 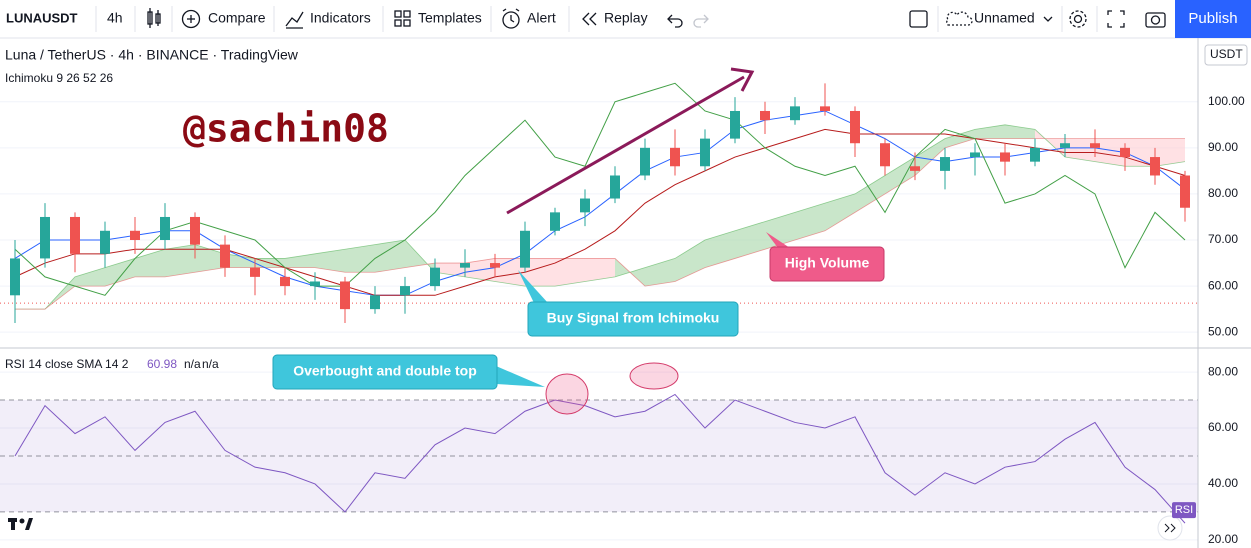 I want to click on templates: Templates, so click(x=450, y=18).